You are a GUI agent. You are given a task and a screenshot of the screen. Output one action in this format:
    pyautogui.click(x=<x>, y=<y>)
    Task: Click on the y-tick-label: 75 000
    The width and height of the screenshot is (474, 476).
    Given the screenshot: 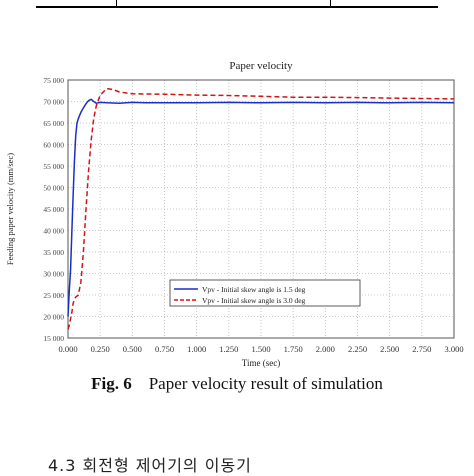 What is the action you would take?
    pyautogui.click(x=53, y=80)
    